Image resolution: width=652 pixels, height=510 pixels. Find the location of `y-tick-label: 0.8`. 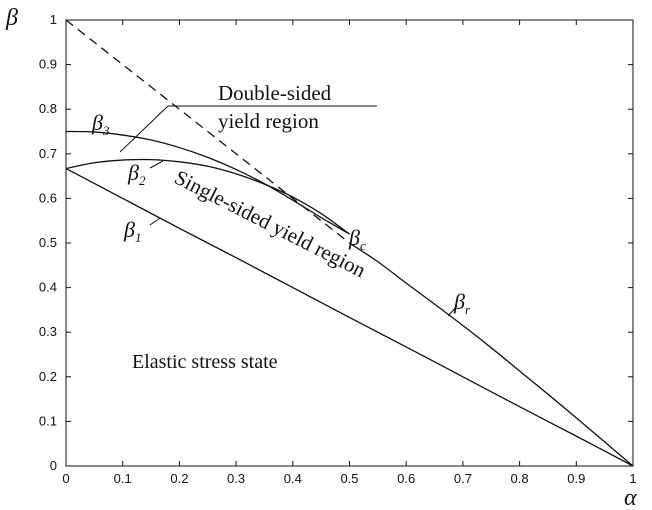

y-tick-label: 0.8 is located at coordinates (48, 108).